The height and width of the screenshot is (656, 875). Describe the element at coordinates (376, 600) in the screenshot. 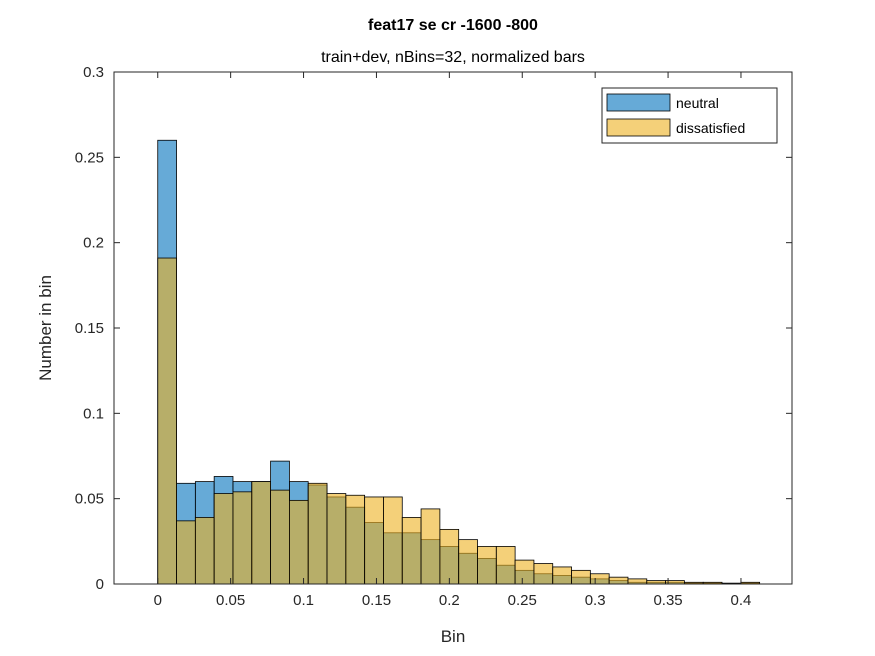

I see `x-tick-label: 0.15` at that location.